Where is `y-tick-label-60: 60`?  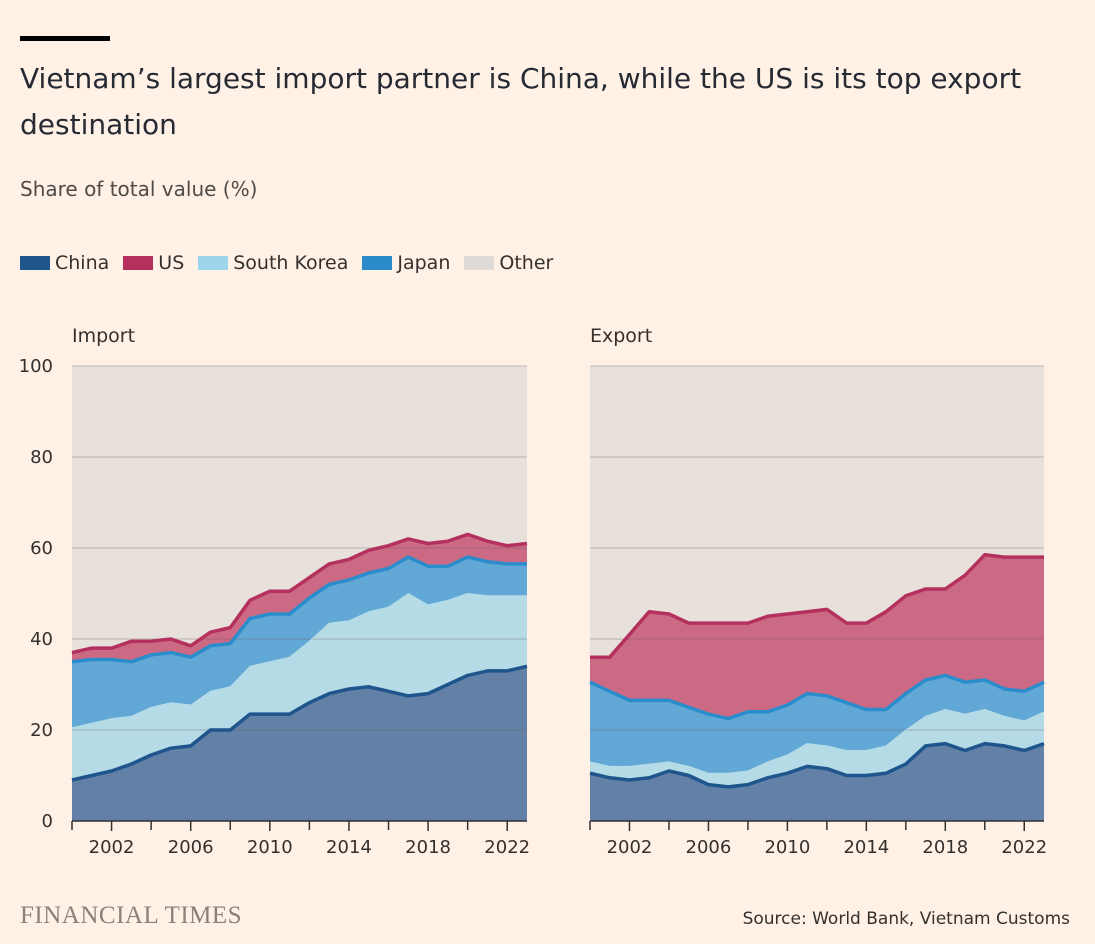 y-tick-label-60: 60 is located at coordinates (41, 548).